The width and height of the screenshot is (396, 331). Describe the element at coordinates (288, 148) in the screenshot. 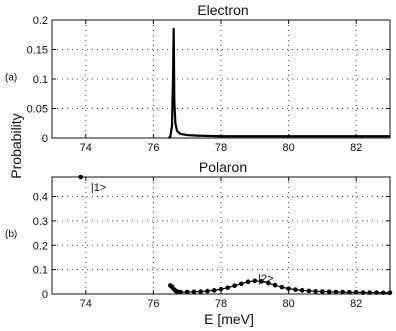

I see `electron-x-tick-label: 80` at that location.